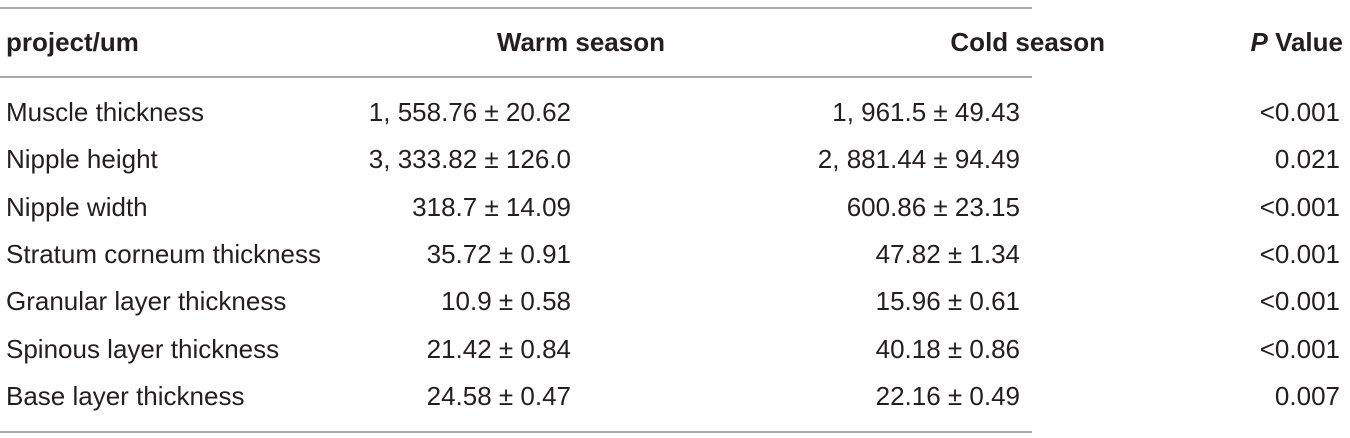 The height and width of the screenshot is (438, 1350). Describe the element at coordinates (146, 301) in the screenshot. I see `row-label: Granular layer thickness` at that location.